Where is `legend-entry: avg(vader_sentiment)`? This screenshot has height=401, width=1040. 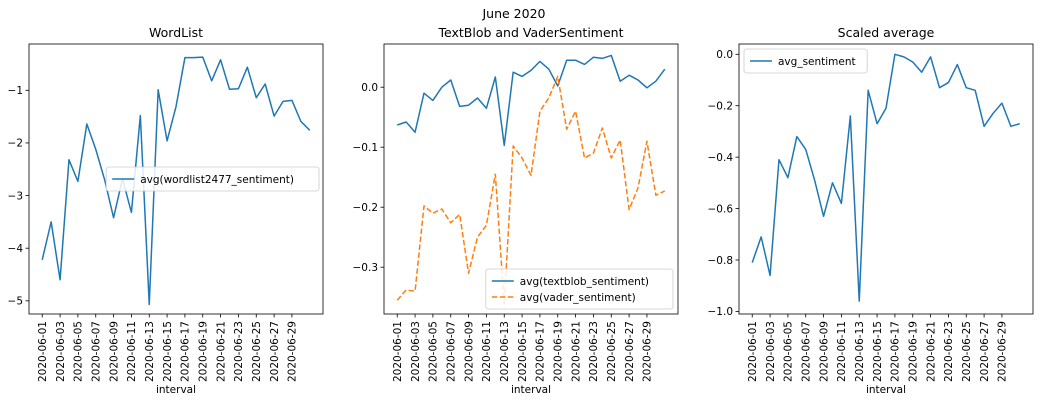
legend-entry: avg(vader_sentiment) is located at coordinates (578, 298).